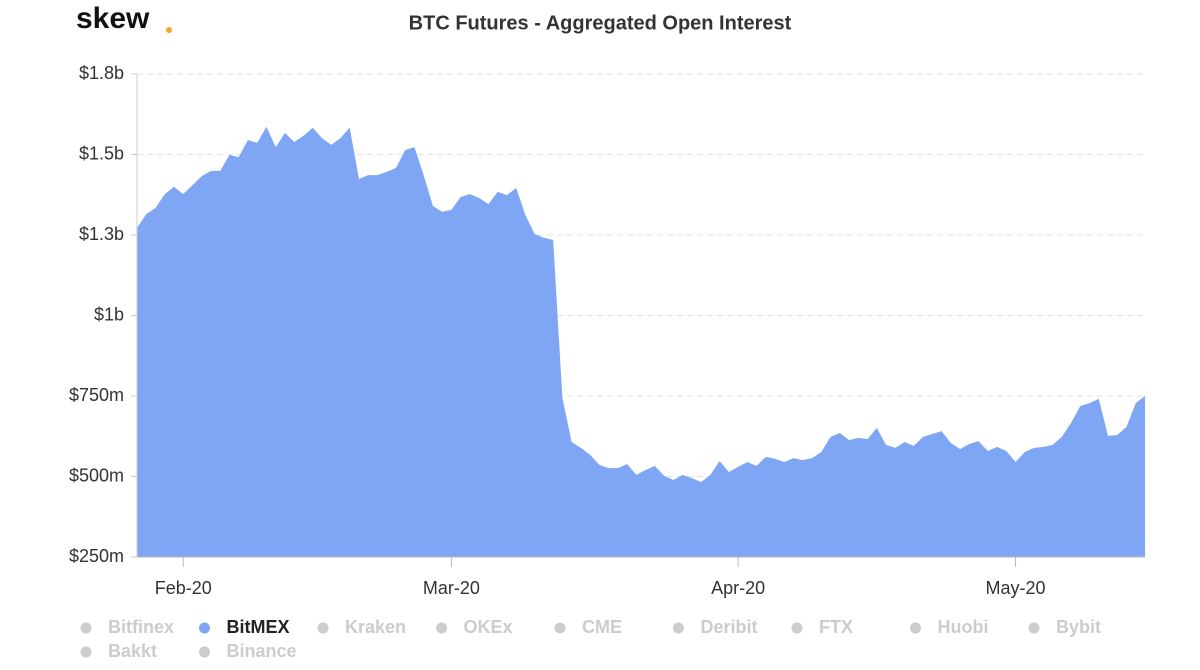  I want to click on x-tick-label: Mar-20, so click(451, 588).